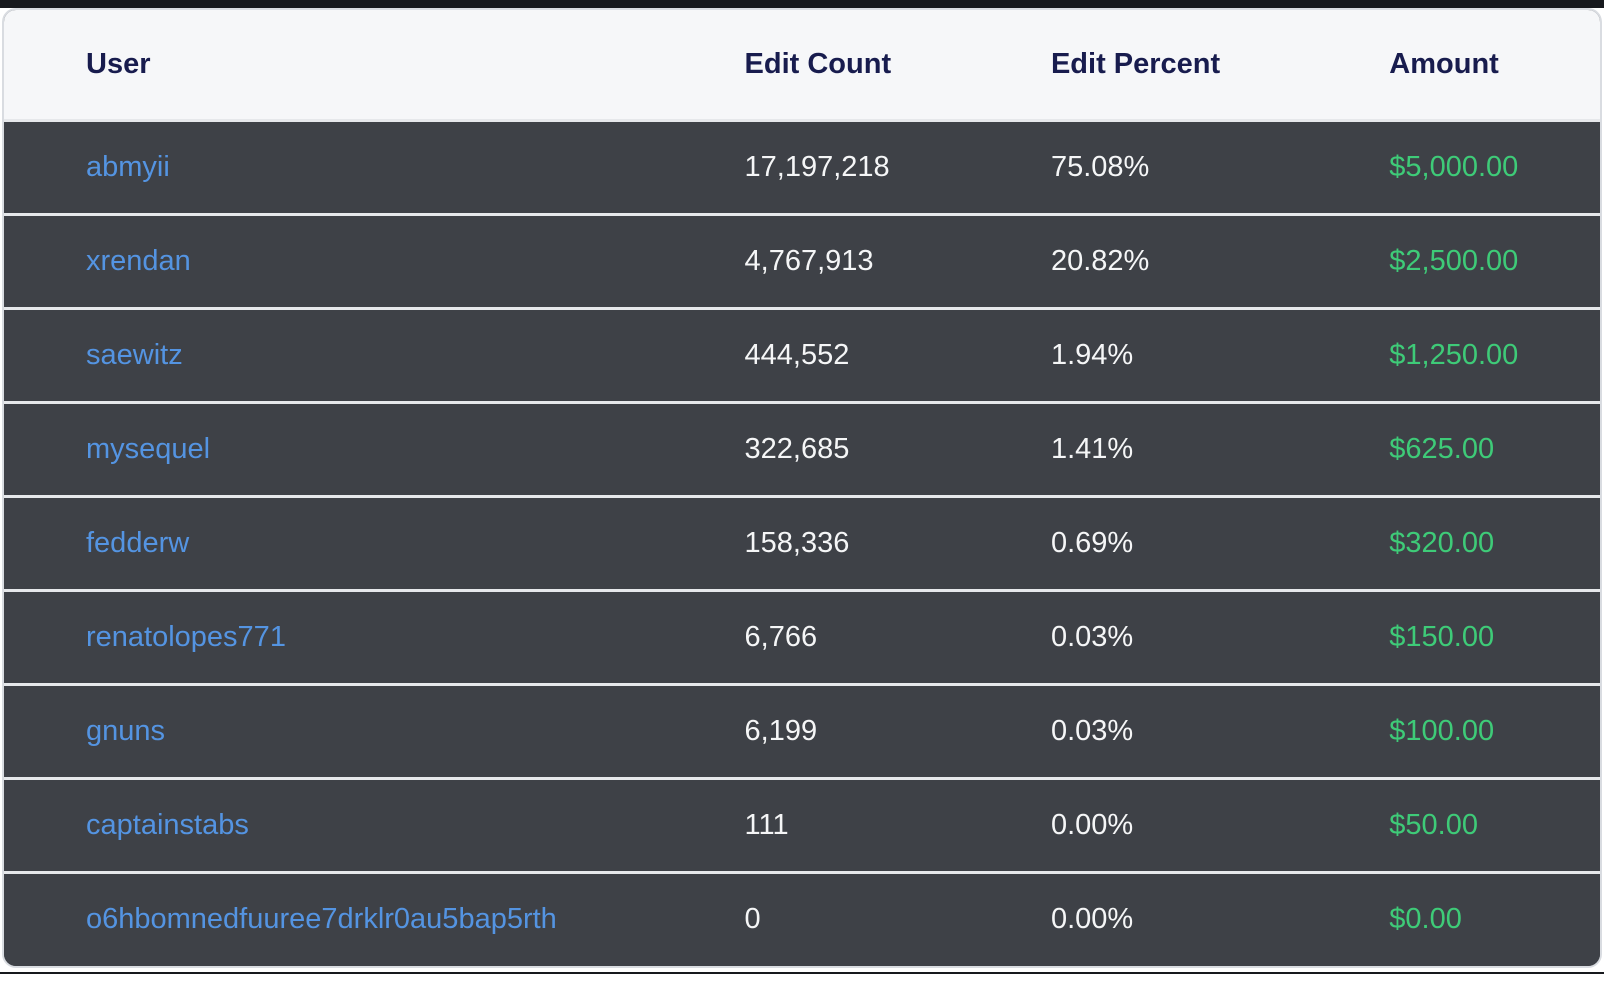 This screenshot has height=1004, width=1604. What do you see at coordinates (1092, 448) in the screenshot?
I see `edit-percent-cell: 1.41%` at bounding box center [1092, 448].